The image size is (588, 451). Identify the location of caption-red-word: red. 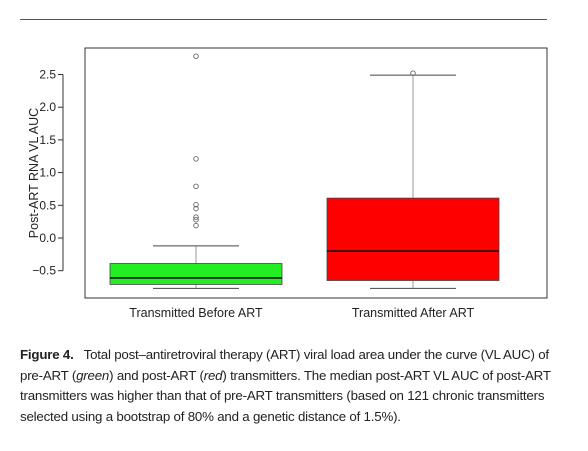
(213, 375).